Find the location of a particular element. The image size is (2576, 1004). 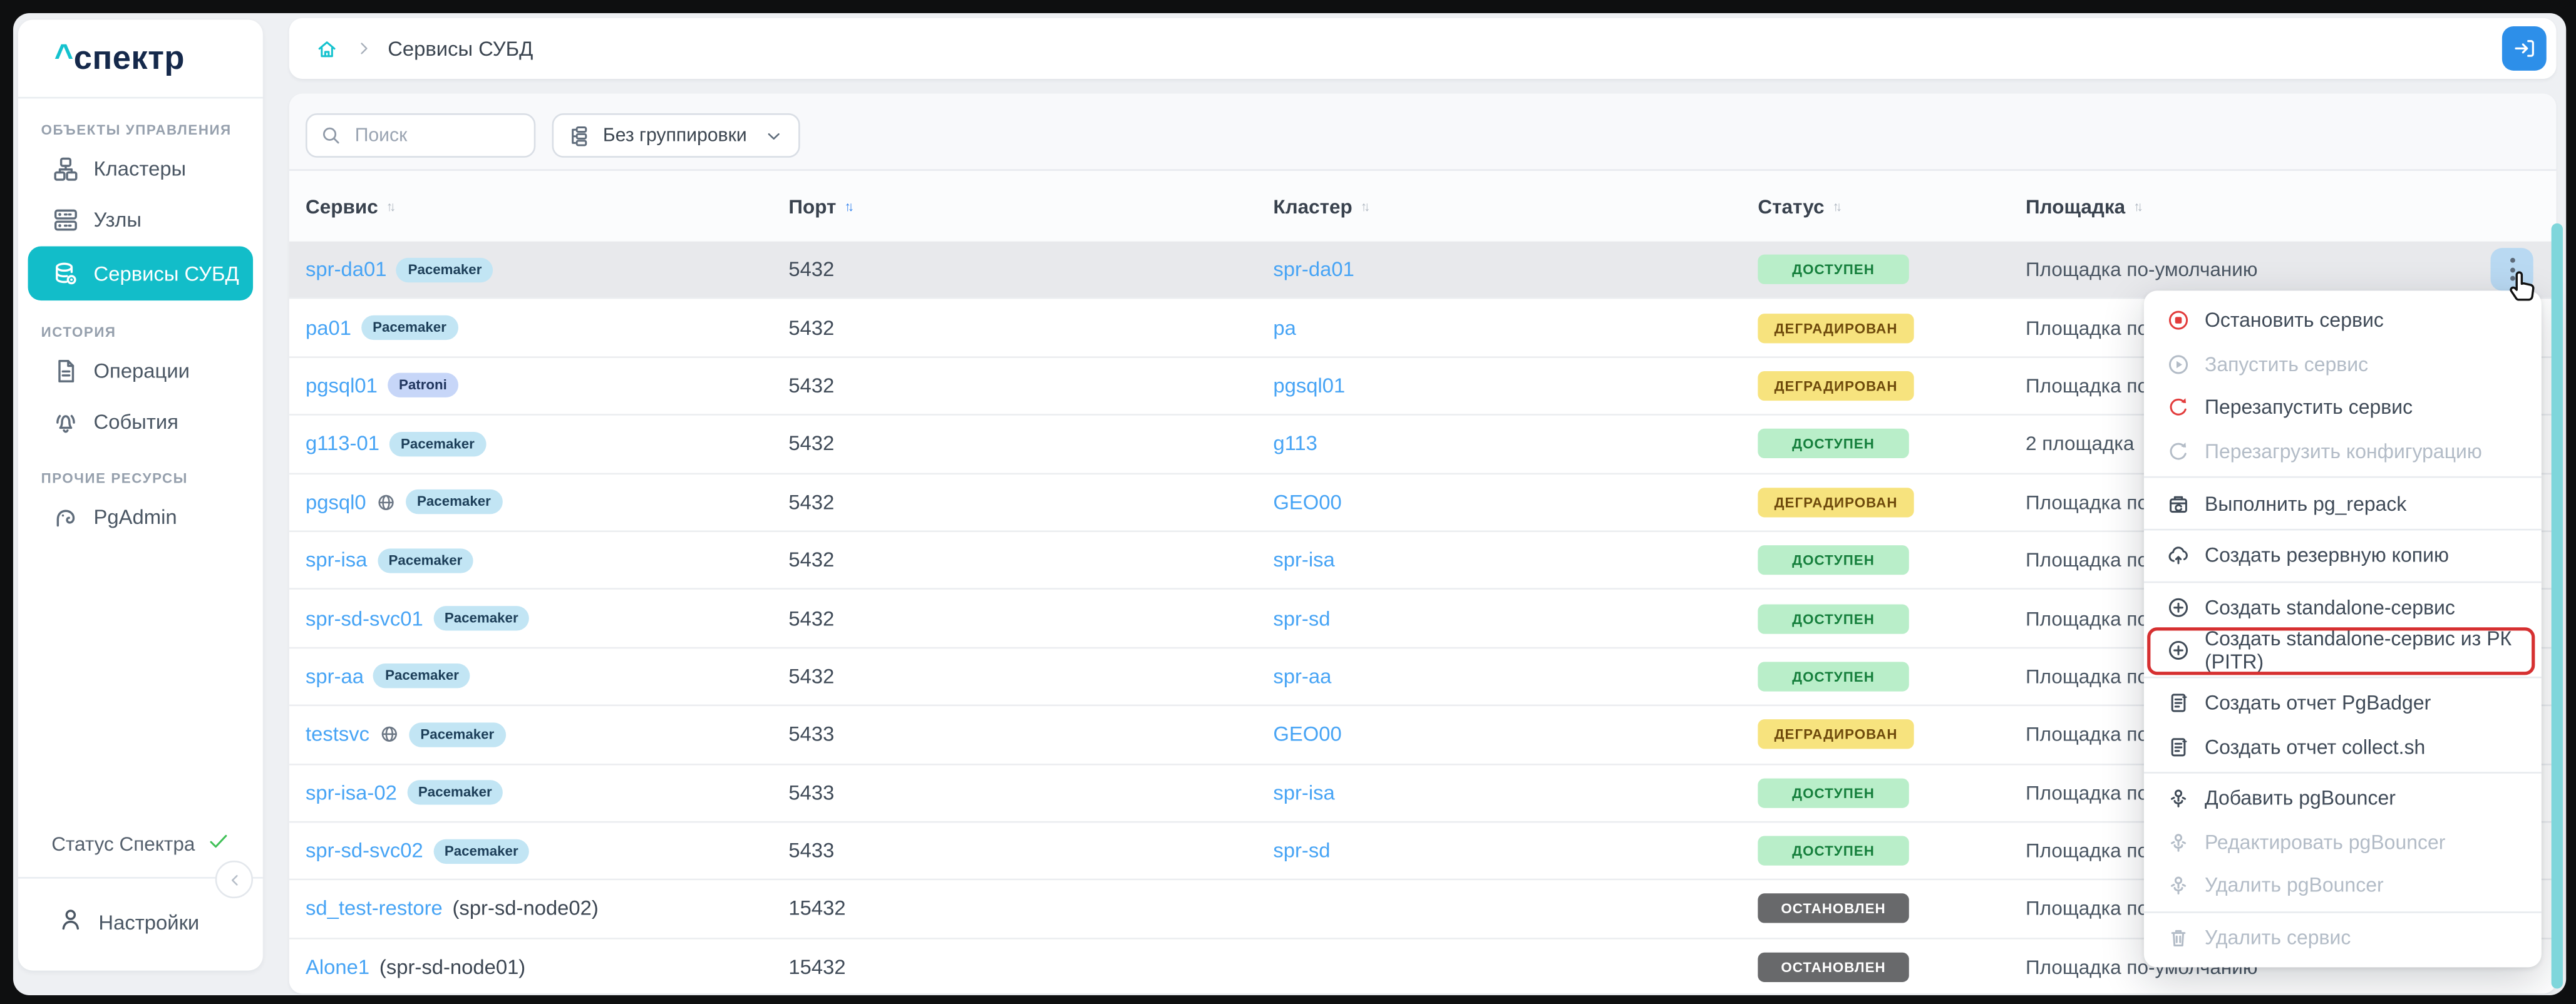

menu-item-добавить-pgbouncer: Добавить pgBouncer is located at coordinates (2343, 799).